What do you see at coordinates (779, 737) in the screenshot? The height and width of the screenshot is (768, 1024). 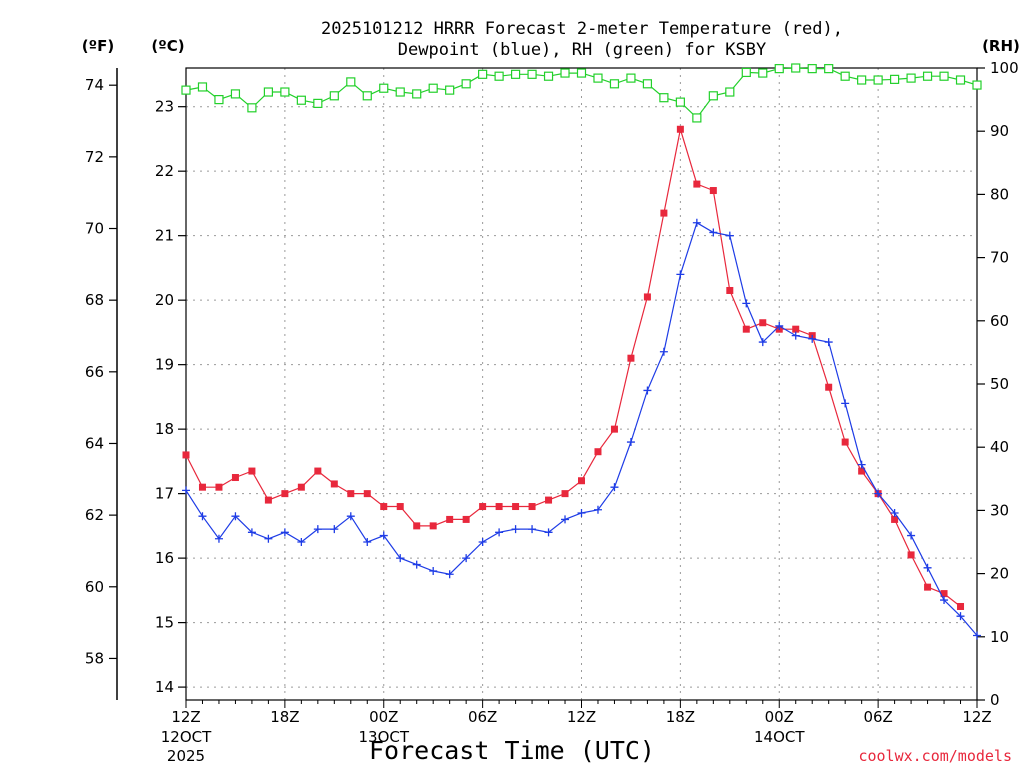 I see `x-tick-date-label: 14OCT` at bounding box center [779, 737].